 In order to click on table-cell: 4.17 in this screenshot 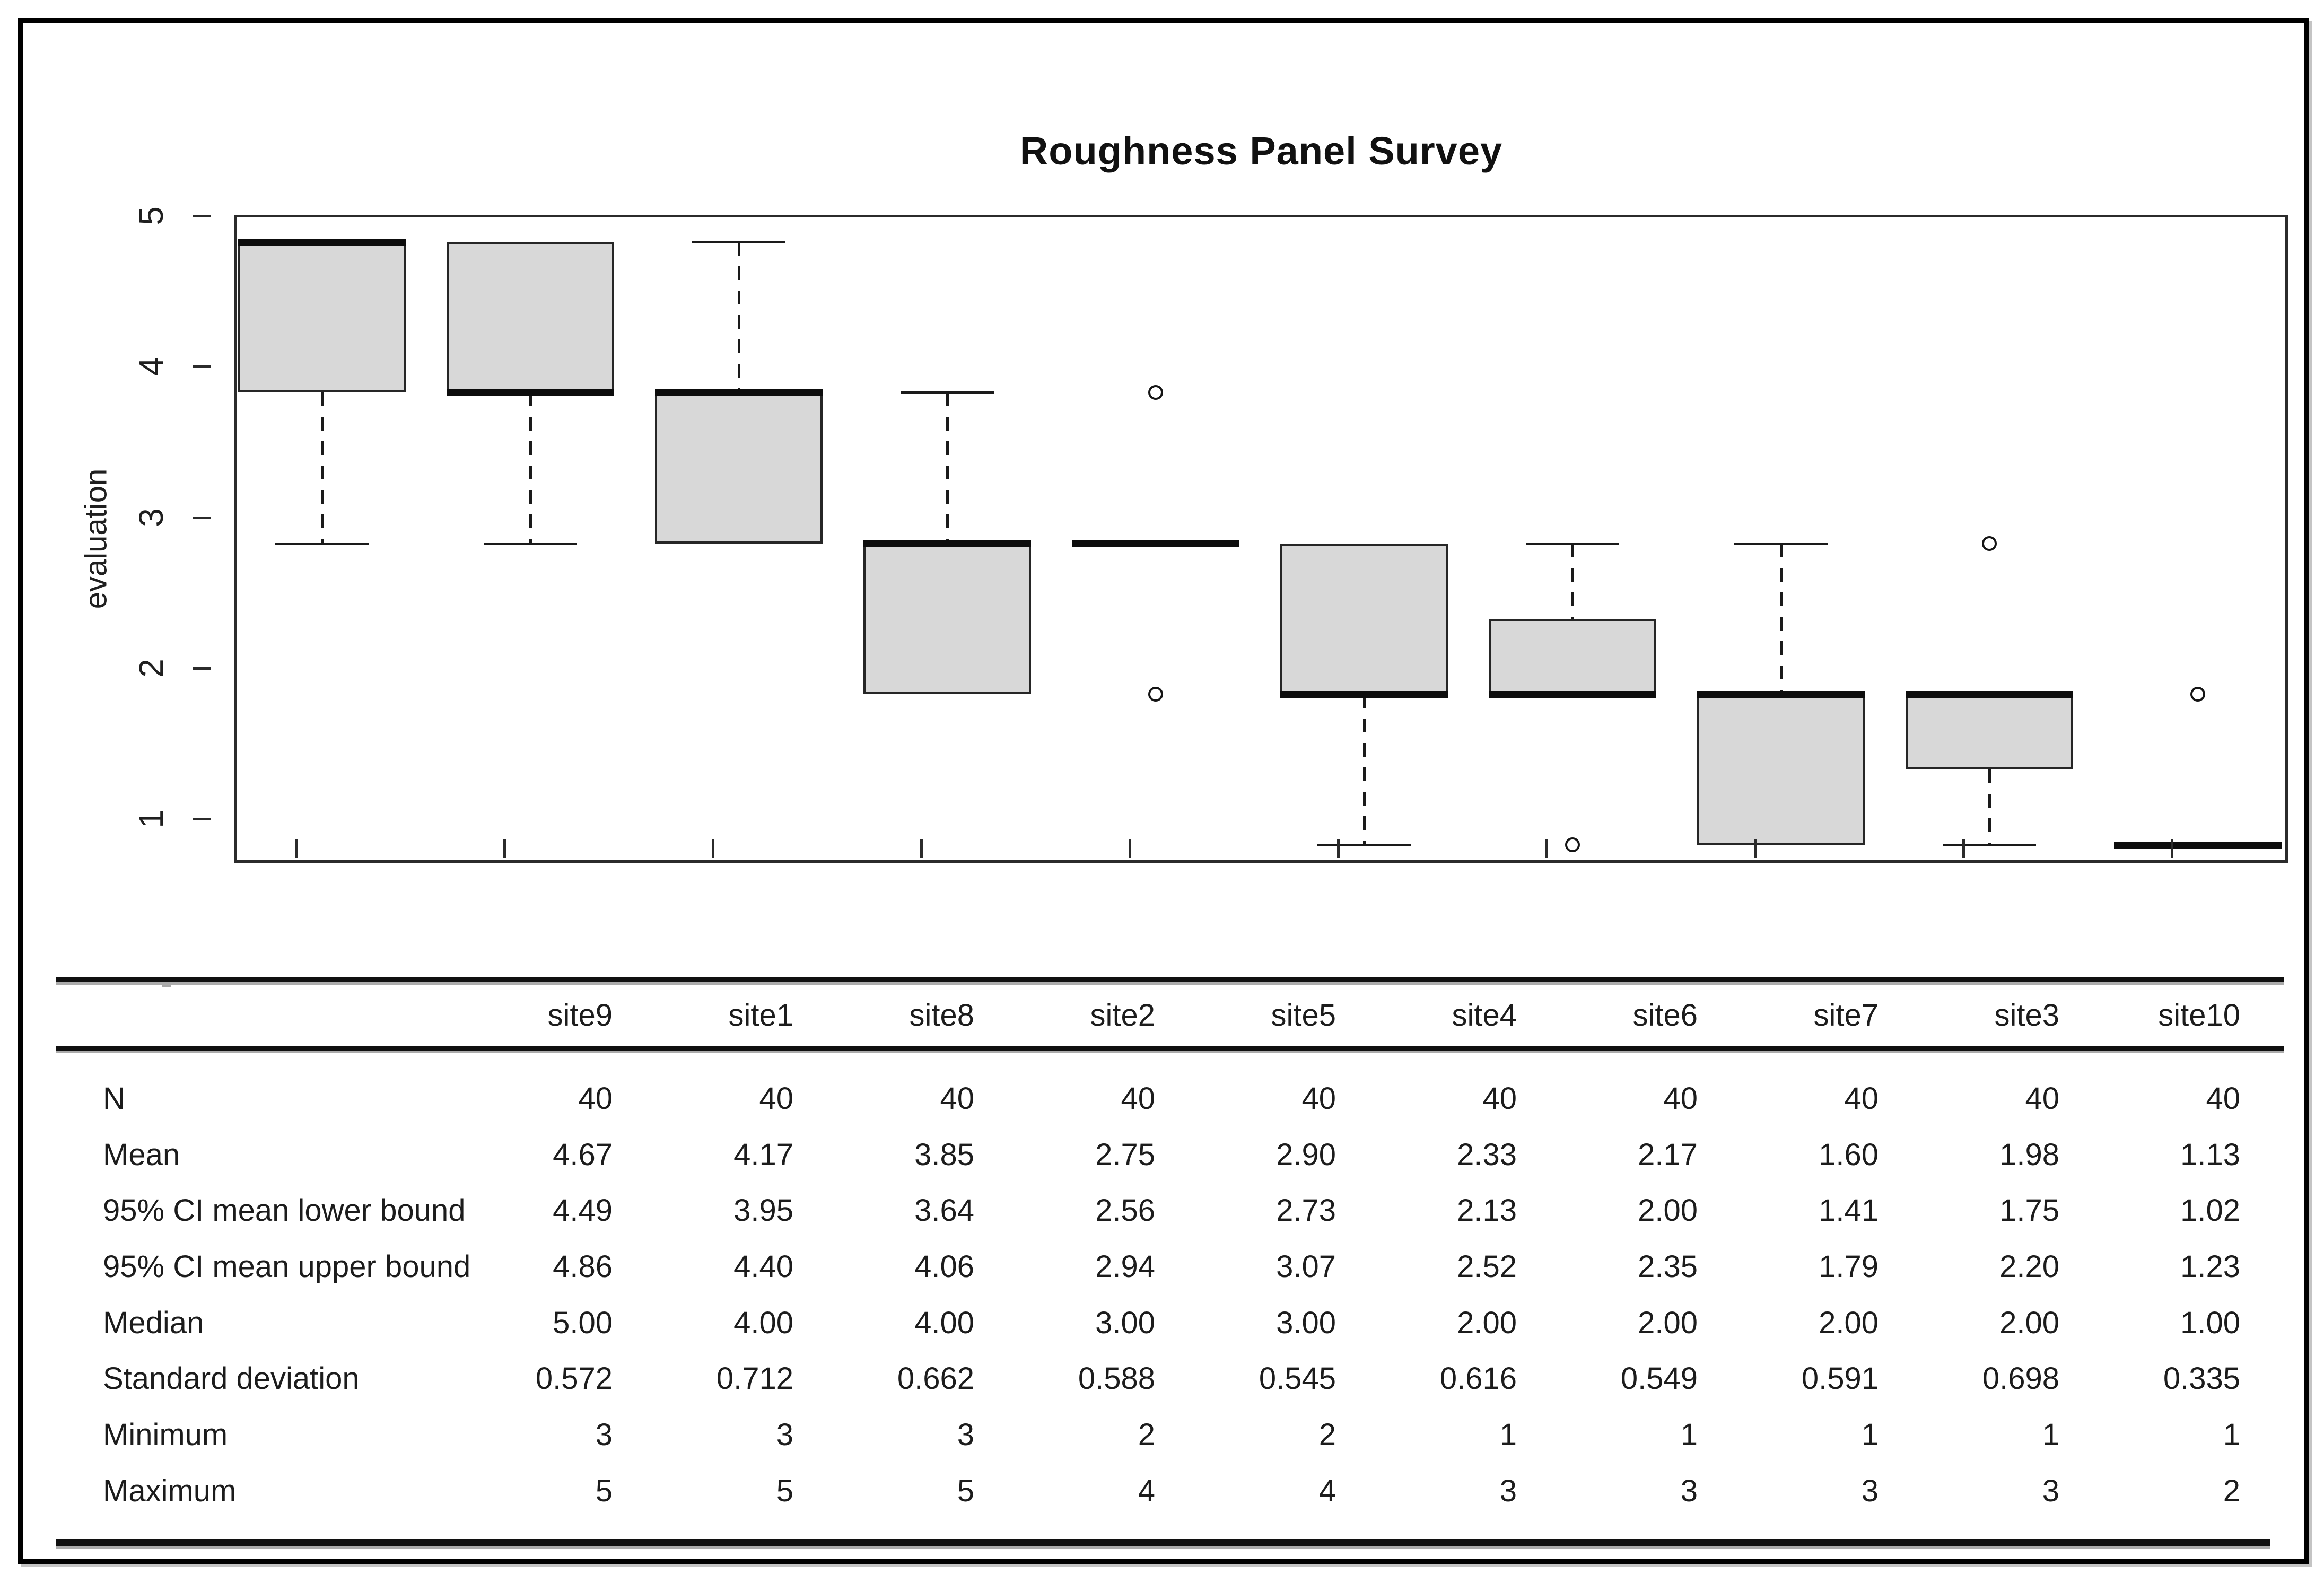, I will do `click(763, 1155)`.